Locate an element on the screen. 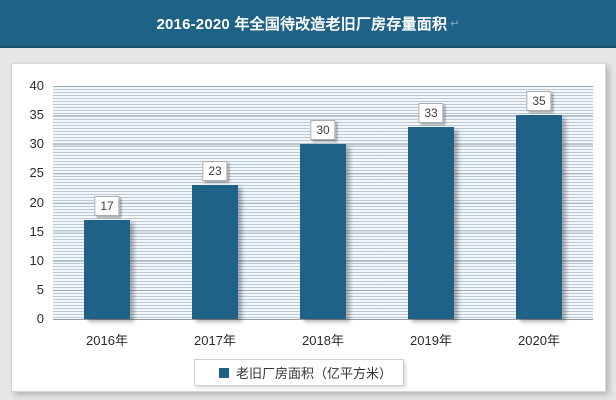 The width and height of the screenshot is (616, 400). bar-2019年 is located at coordinates (431, 223).